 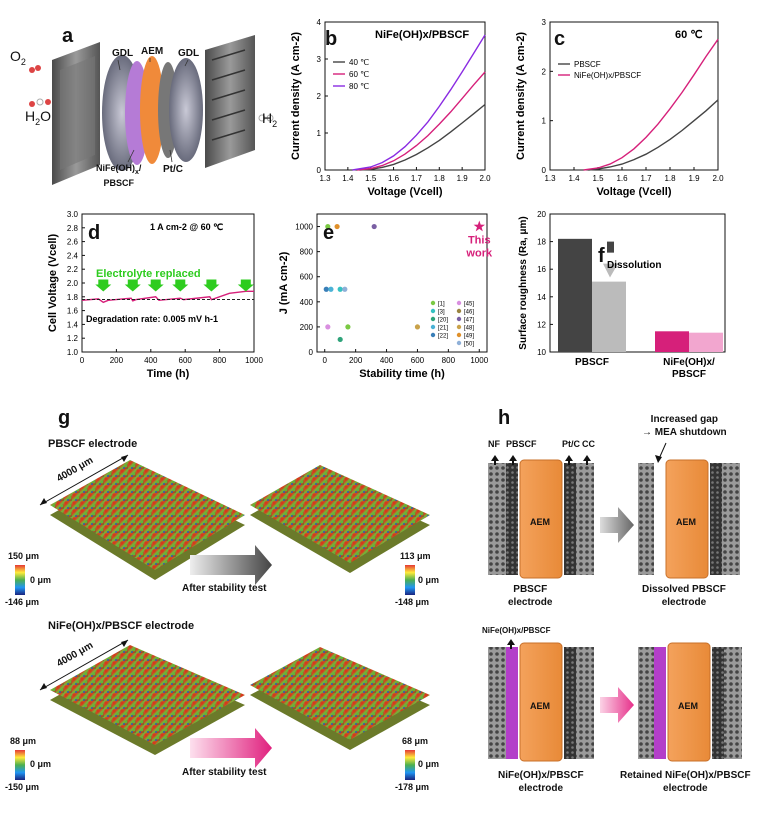 I want to click on y-tick-label: 3.0, so click(x=73, y=214).